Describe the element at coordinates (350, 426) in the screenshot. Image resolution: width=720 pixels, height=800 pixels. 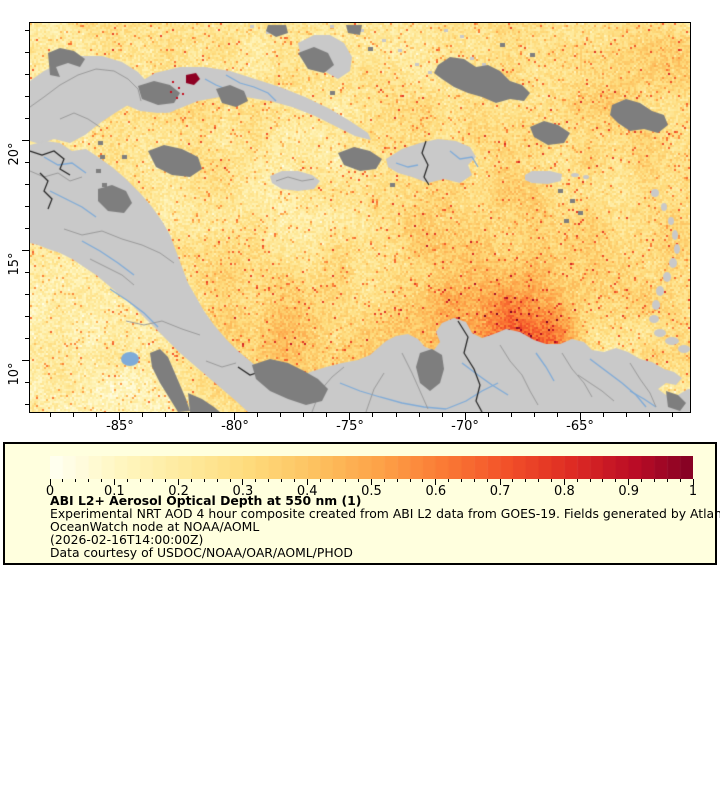
I see `x-tick-label: -75°` at that location.